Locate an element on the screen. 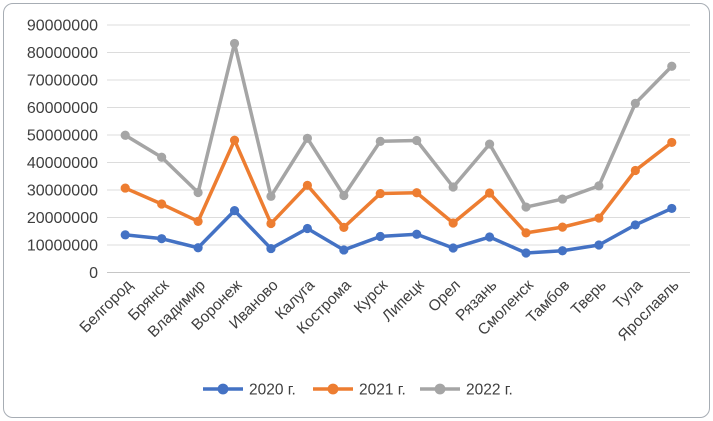 This screenshot has height=421, width=713. y-axis-tick-label: 30000000 is located at coordinates (62, 191).